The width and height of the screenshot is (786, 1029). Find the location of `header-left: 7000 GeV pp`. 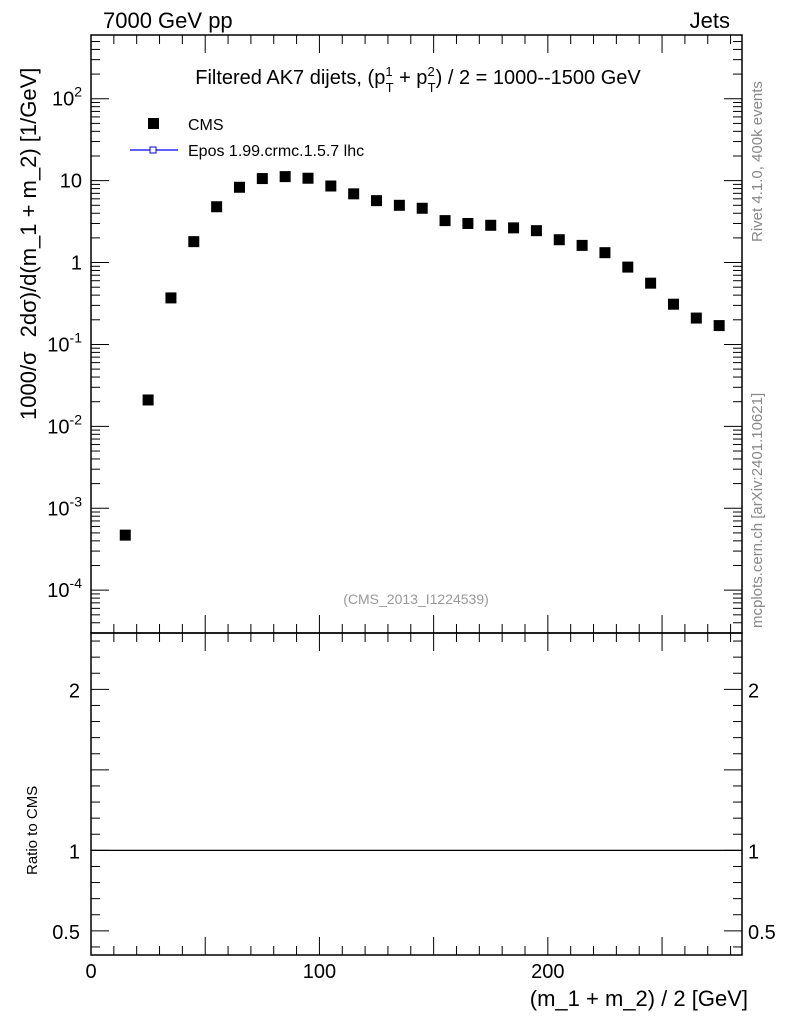

header-left: 7000 GeV pp is located at coordinates (168, 20).